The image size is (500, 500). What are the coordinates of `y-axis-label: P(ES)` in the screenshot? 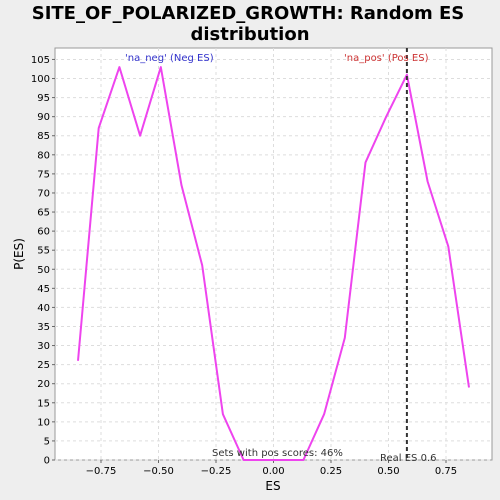 It's located at (19, 254).